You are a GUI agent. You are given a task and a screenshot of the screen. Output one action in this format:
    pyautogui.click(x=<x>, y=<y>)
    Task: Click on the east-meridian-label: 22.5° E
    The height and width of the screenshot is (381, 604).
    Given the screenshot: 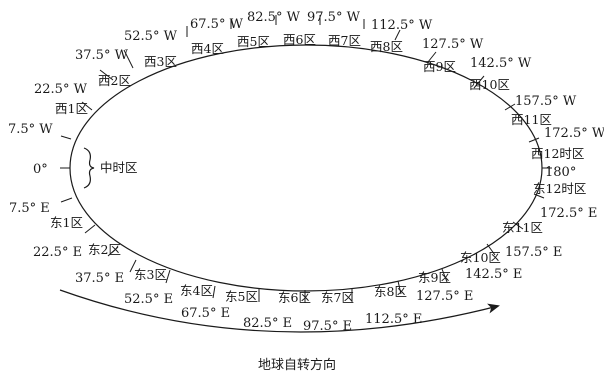 What is the action you would take?
    pyautogui.click(x=57, y=252)
    